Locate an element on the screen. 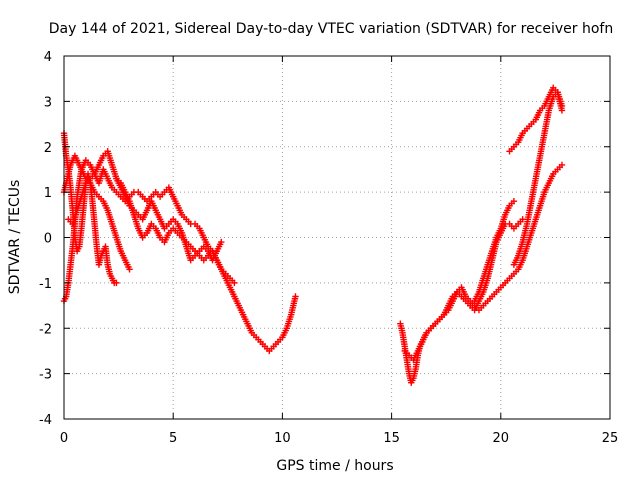  x-tick-label: 15 is located at coordinates (391, 438).